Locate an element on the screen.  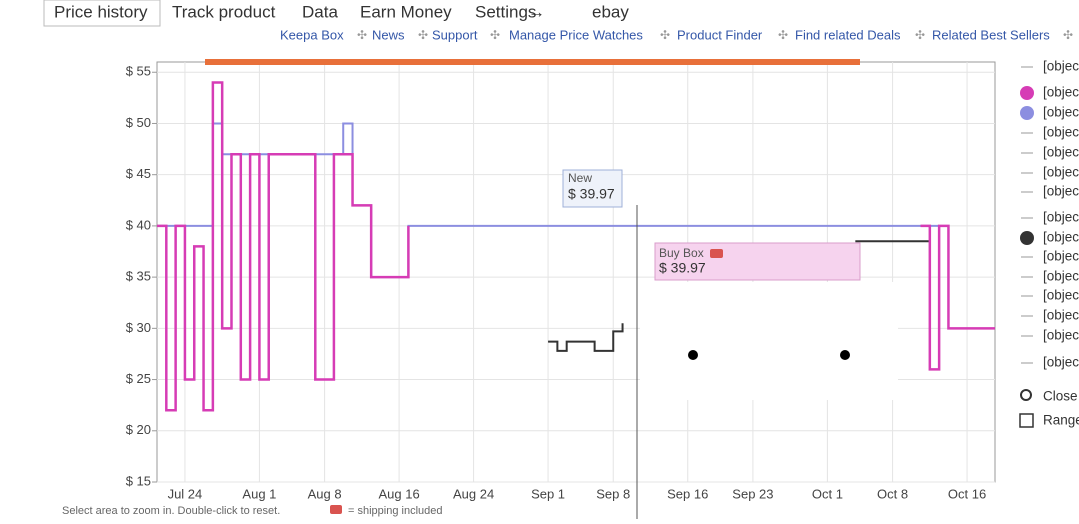
tab: Data is located at coordinates (320, 11).